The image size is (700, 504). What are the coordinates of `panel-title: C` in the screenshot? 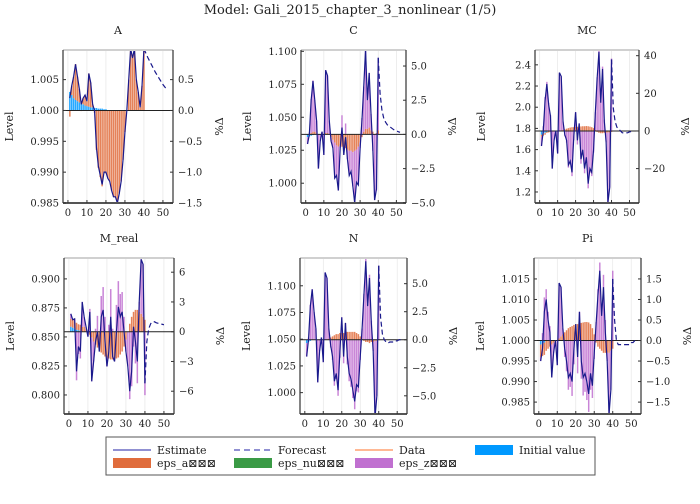 It's located at (353, 30).